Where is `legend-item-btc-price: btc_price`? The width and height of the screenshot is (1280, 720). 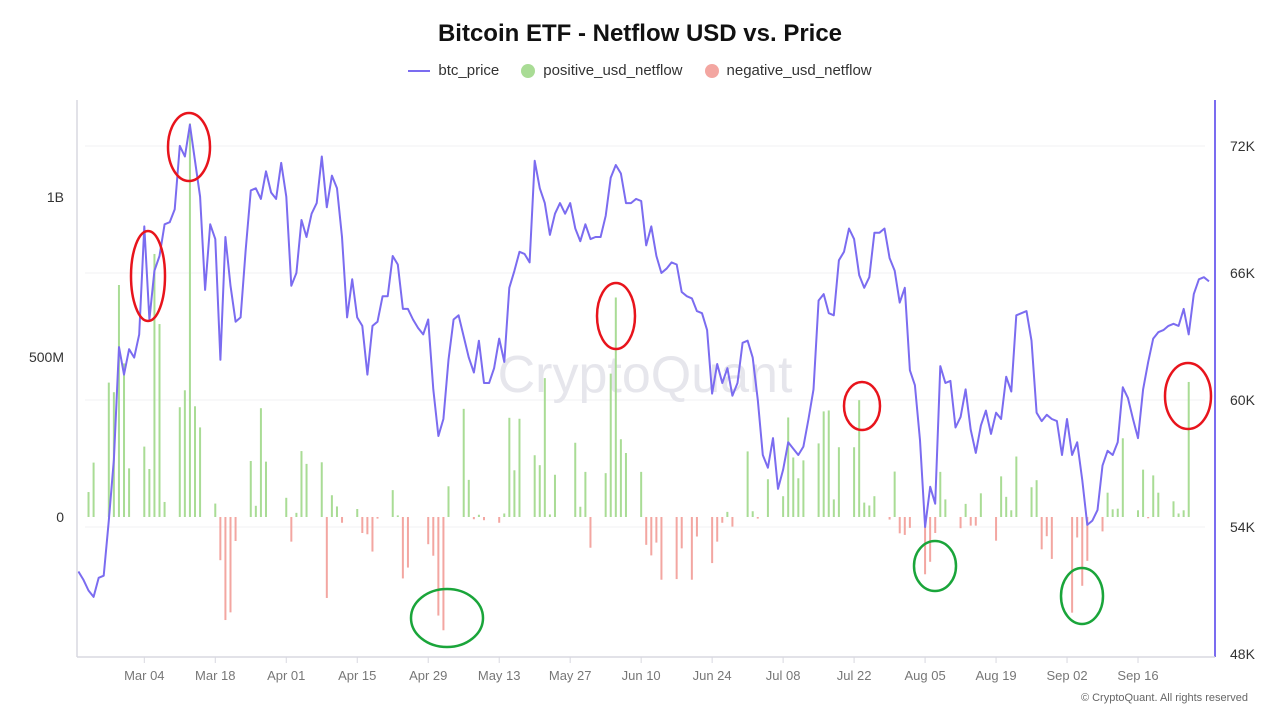
legend-item-btc-price: btc_price is located at coordinates (453, 70).